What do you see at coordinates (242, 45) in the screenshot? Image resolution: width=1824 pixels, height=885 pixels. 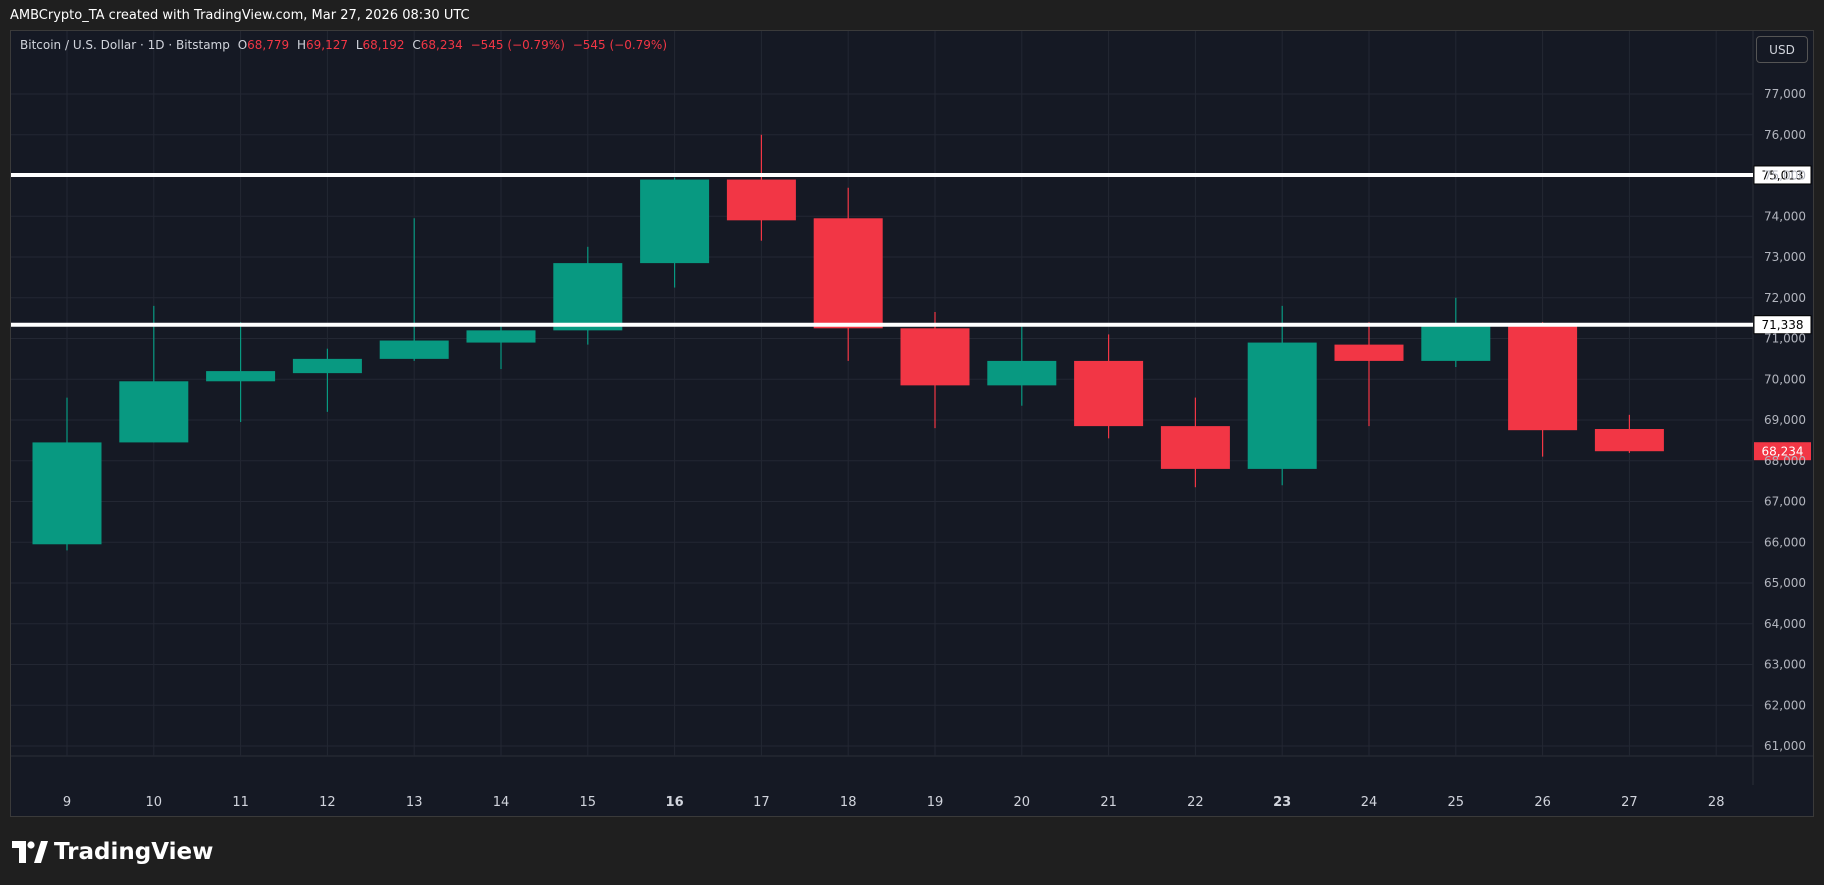 I see `open-label: O` at bounding box center [242, 45].